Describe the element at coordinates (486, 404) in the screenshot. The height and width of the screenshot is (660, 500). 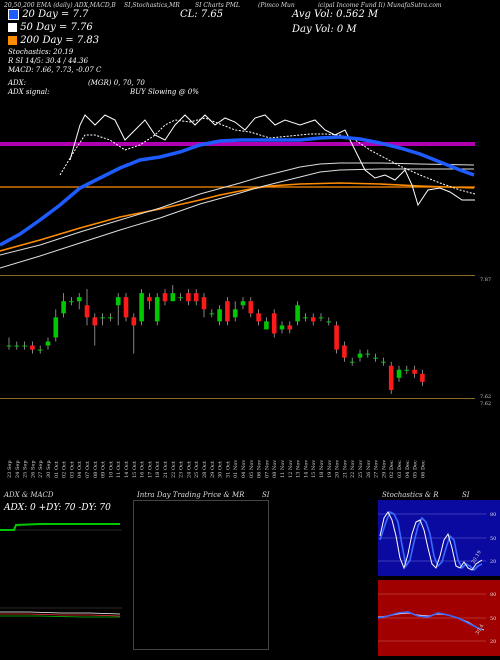
I see `lower-price-label-2: 7.62` at that location.